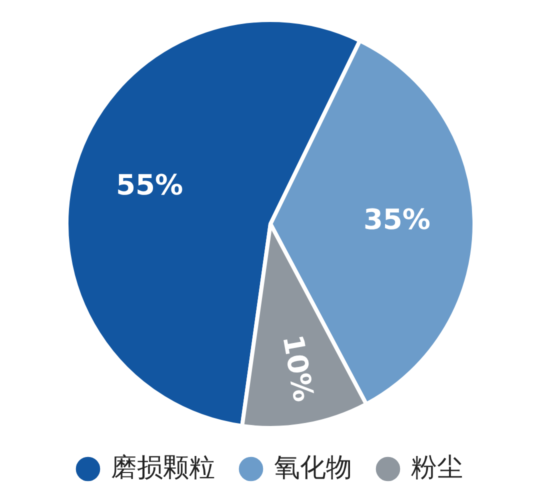  Describe the element at coordinates (313, 467) in the screenshot. I see `legend-label: 氧化物` at that location.